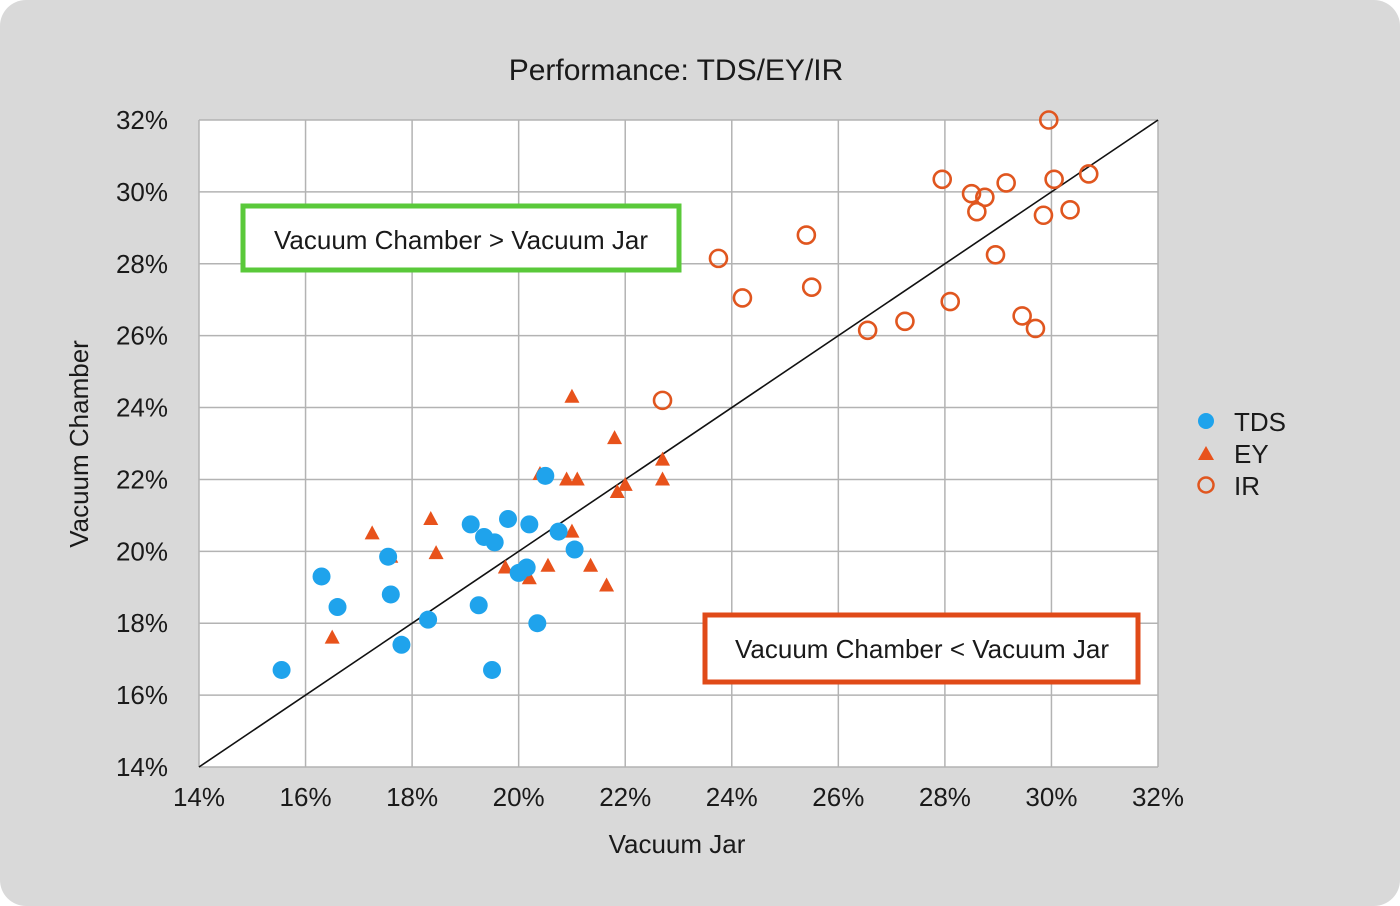  Describe the element at coordinates (1247, 486) in the screenshot. I see `legend-ir-label: IR` at that location.